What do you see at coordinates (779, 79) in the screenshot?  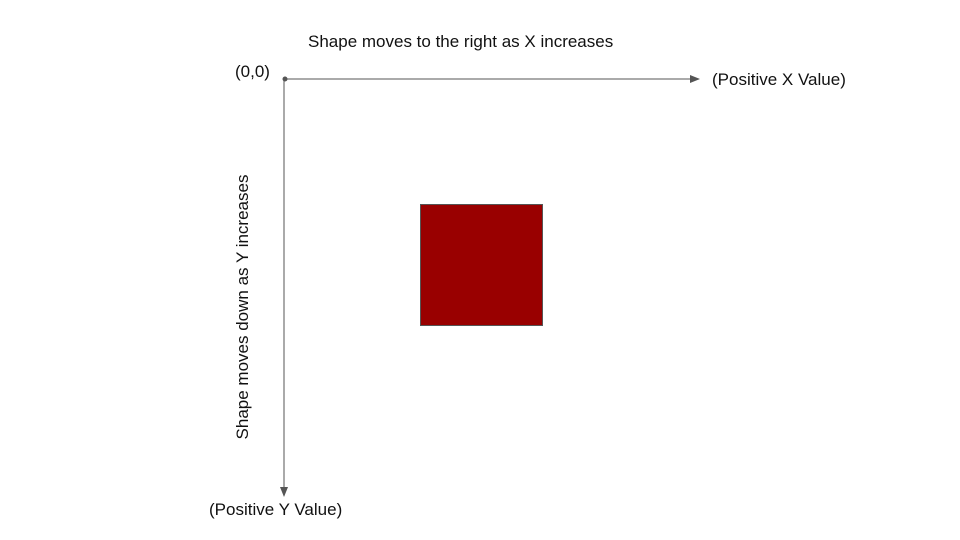 I see `x-axis-label: (Positive X Value)` at bounding box center [779, 79].